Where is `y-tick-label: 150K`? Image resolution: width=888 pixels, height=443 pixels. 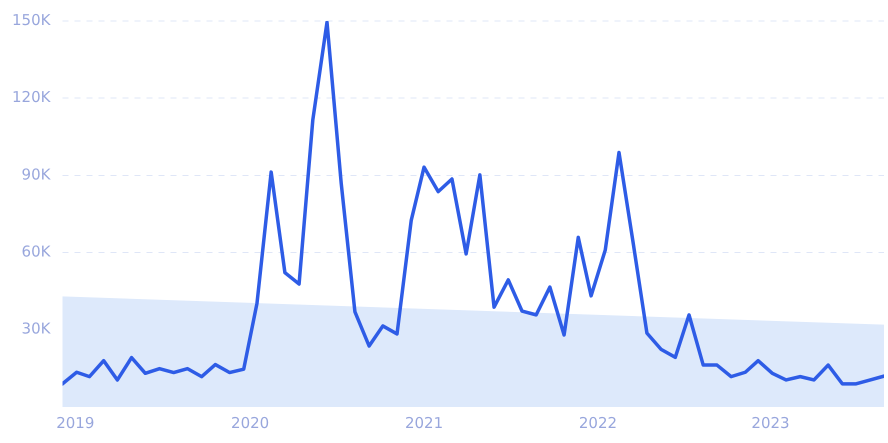 y-tick-label: 150K is located at coordinates (32, 19).